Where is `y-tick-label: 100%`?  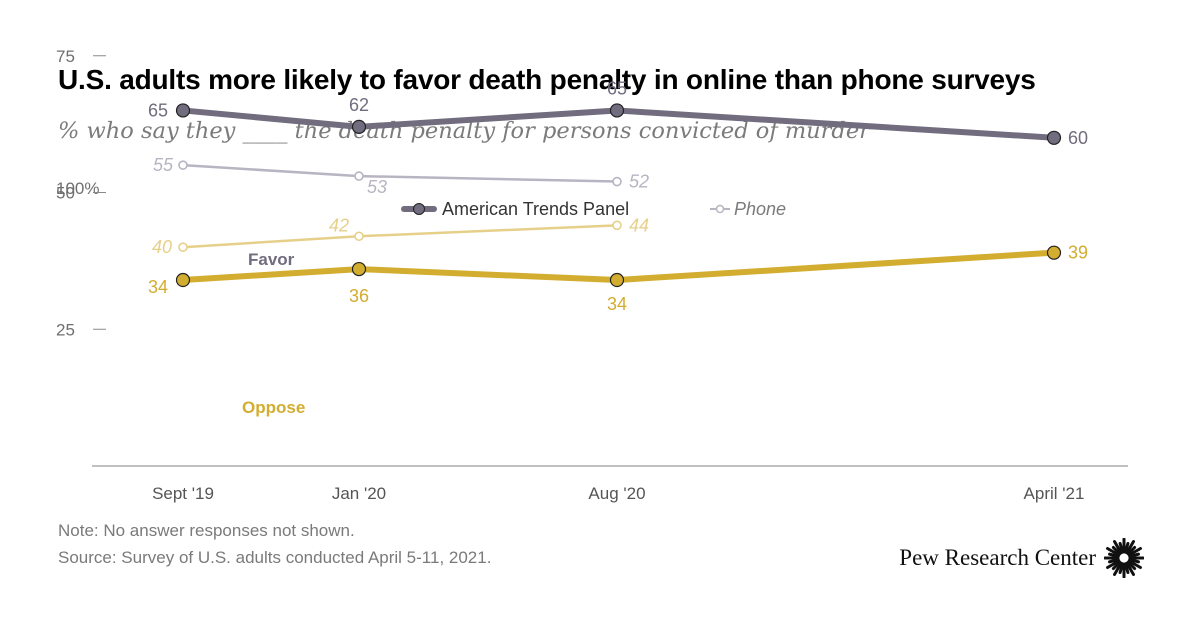
y-tick-label: 100% is located at coordinates (77, 188).